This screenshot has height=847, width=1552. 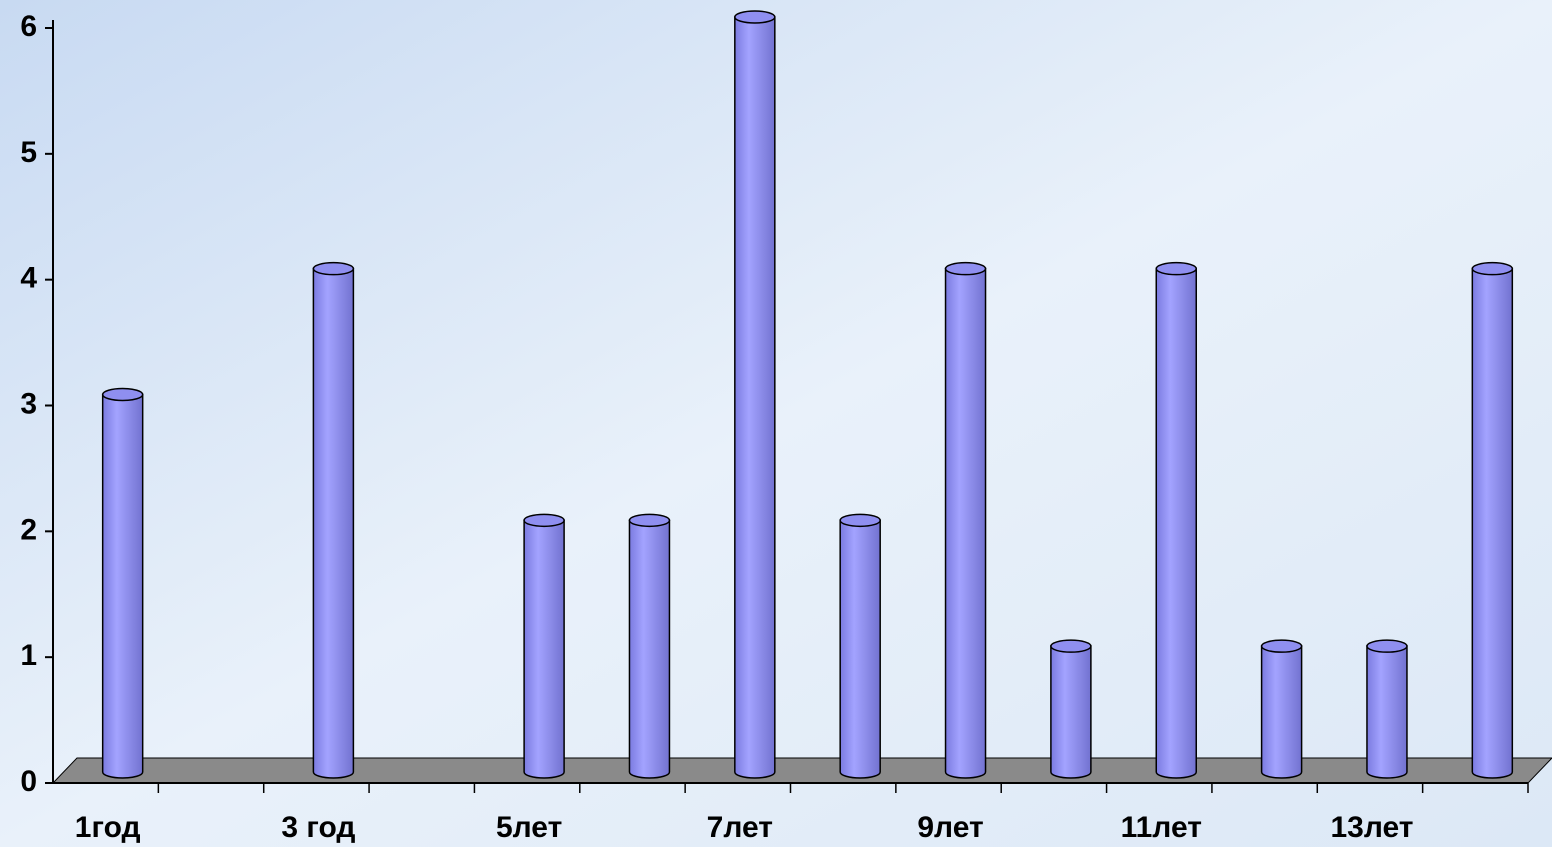 What do you see at coordinates (529, 827) in the screenshot?
I see `x-tick-label: 5лет` at bounding box center [529, 827].